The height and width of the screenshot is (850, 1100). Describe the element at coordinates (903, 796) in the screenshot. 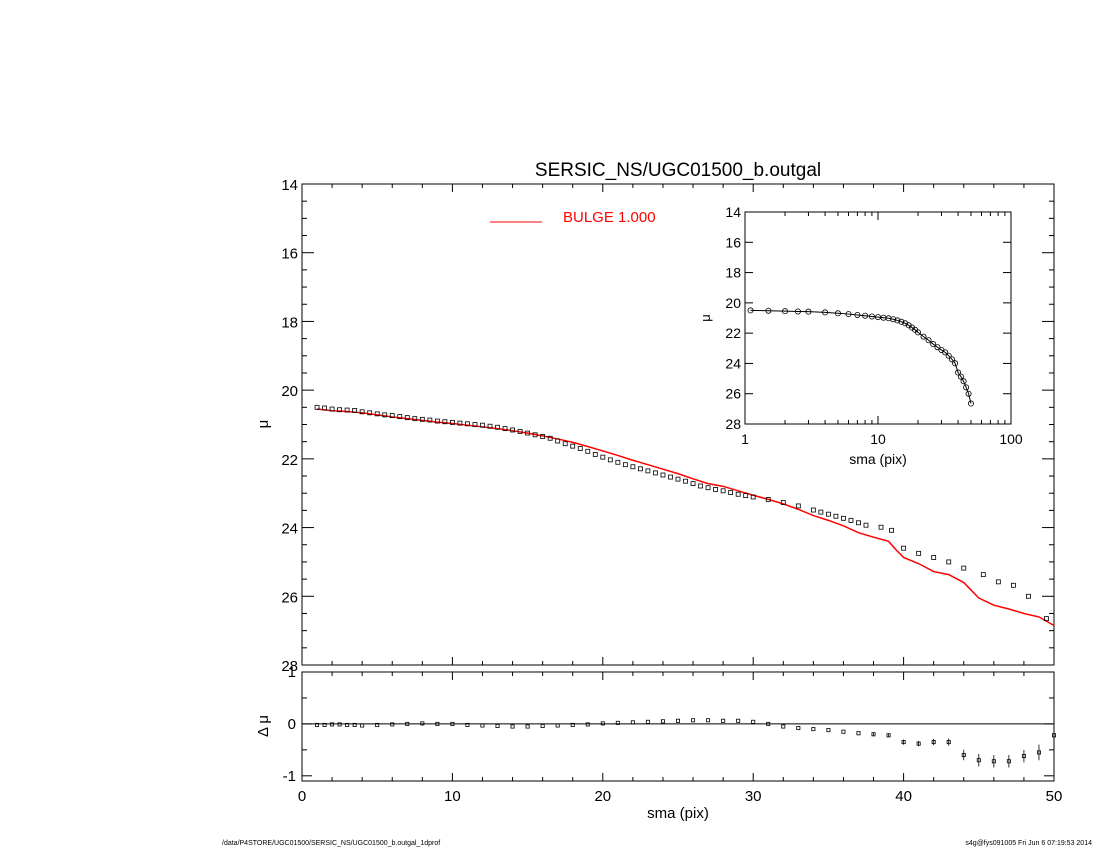

I see `x-tick-label: 40` at that location.